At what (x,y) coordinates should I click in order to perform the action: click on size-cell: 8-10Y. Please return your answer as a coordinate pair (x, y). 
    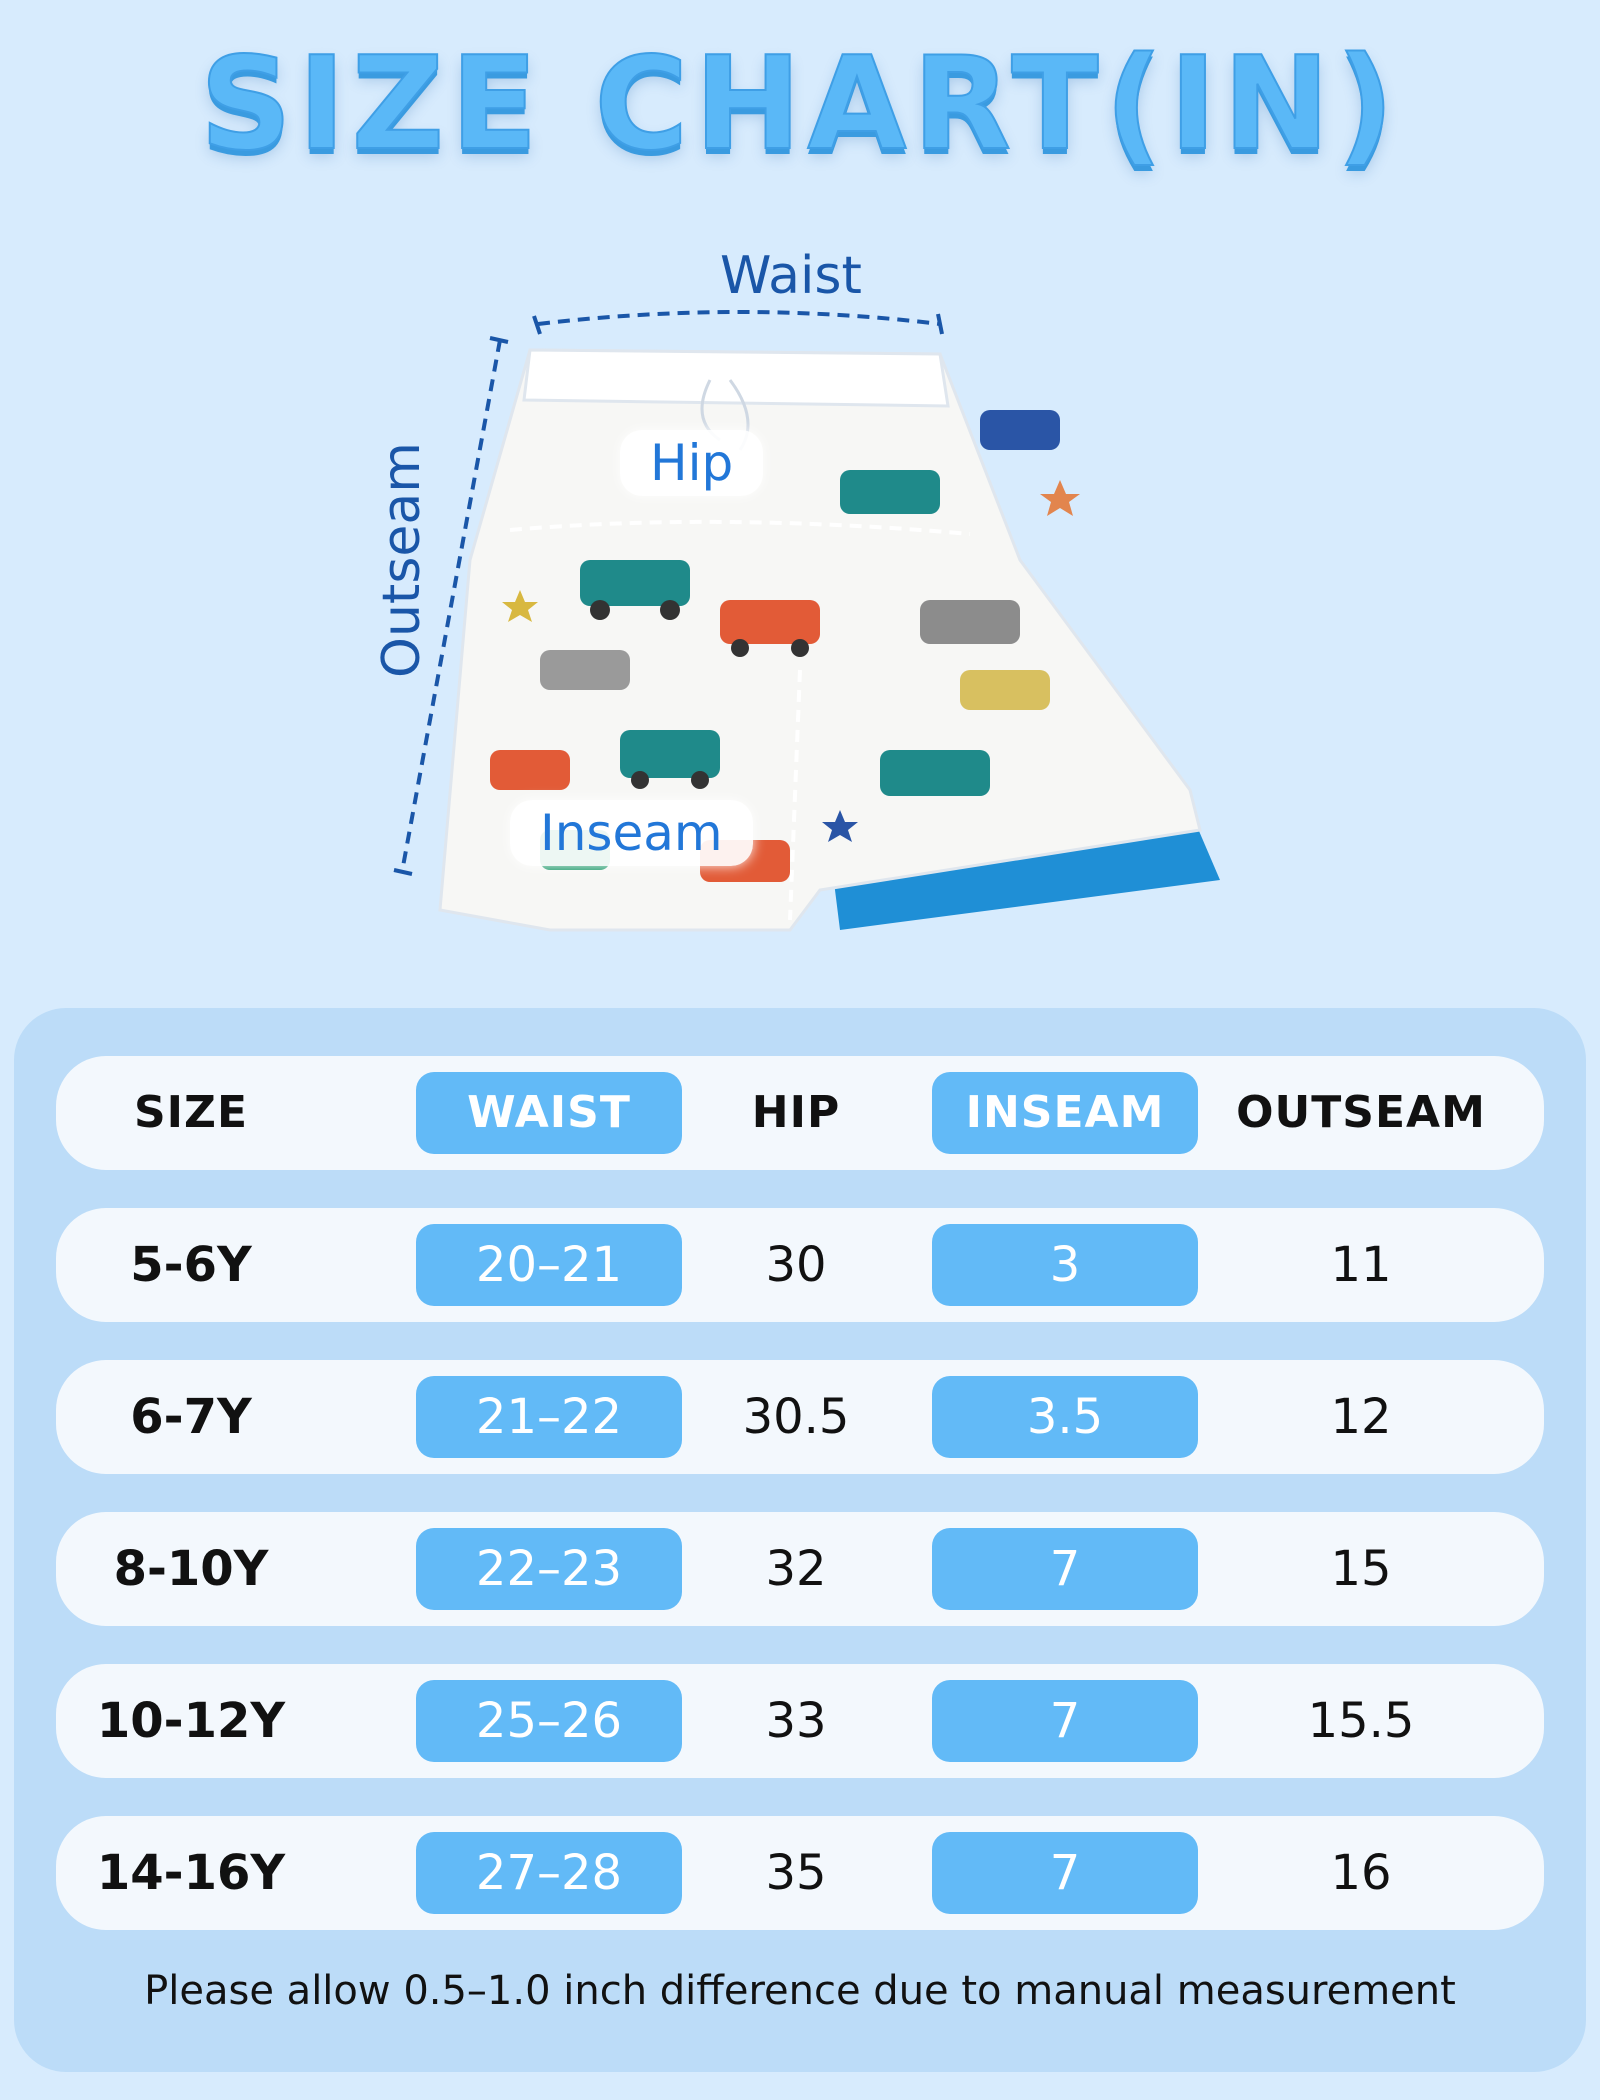
    Looking at the image, I should click on (191, 1569).